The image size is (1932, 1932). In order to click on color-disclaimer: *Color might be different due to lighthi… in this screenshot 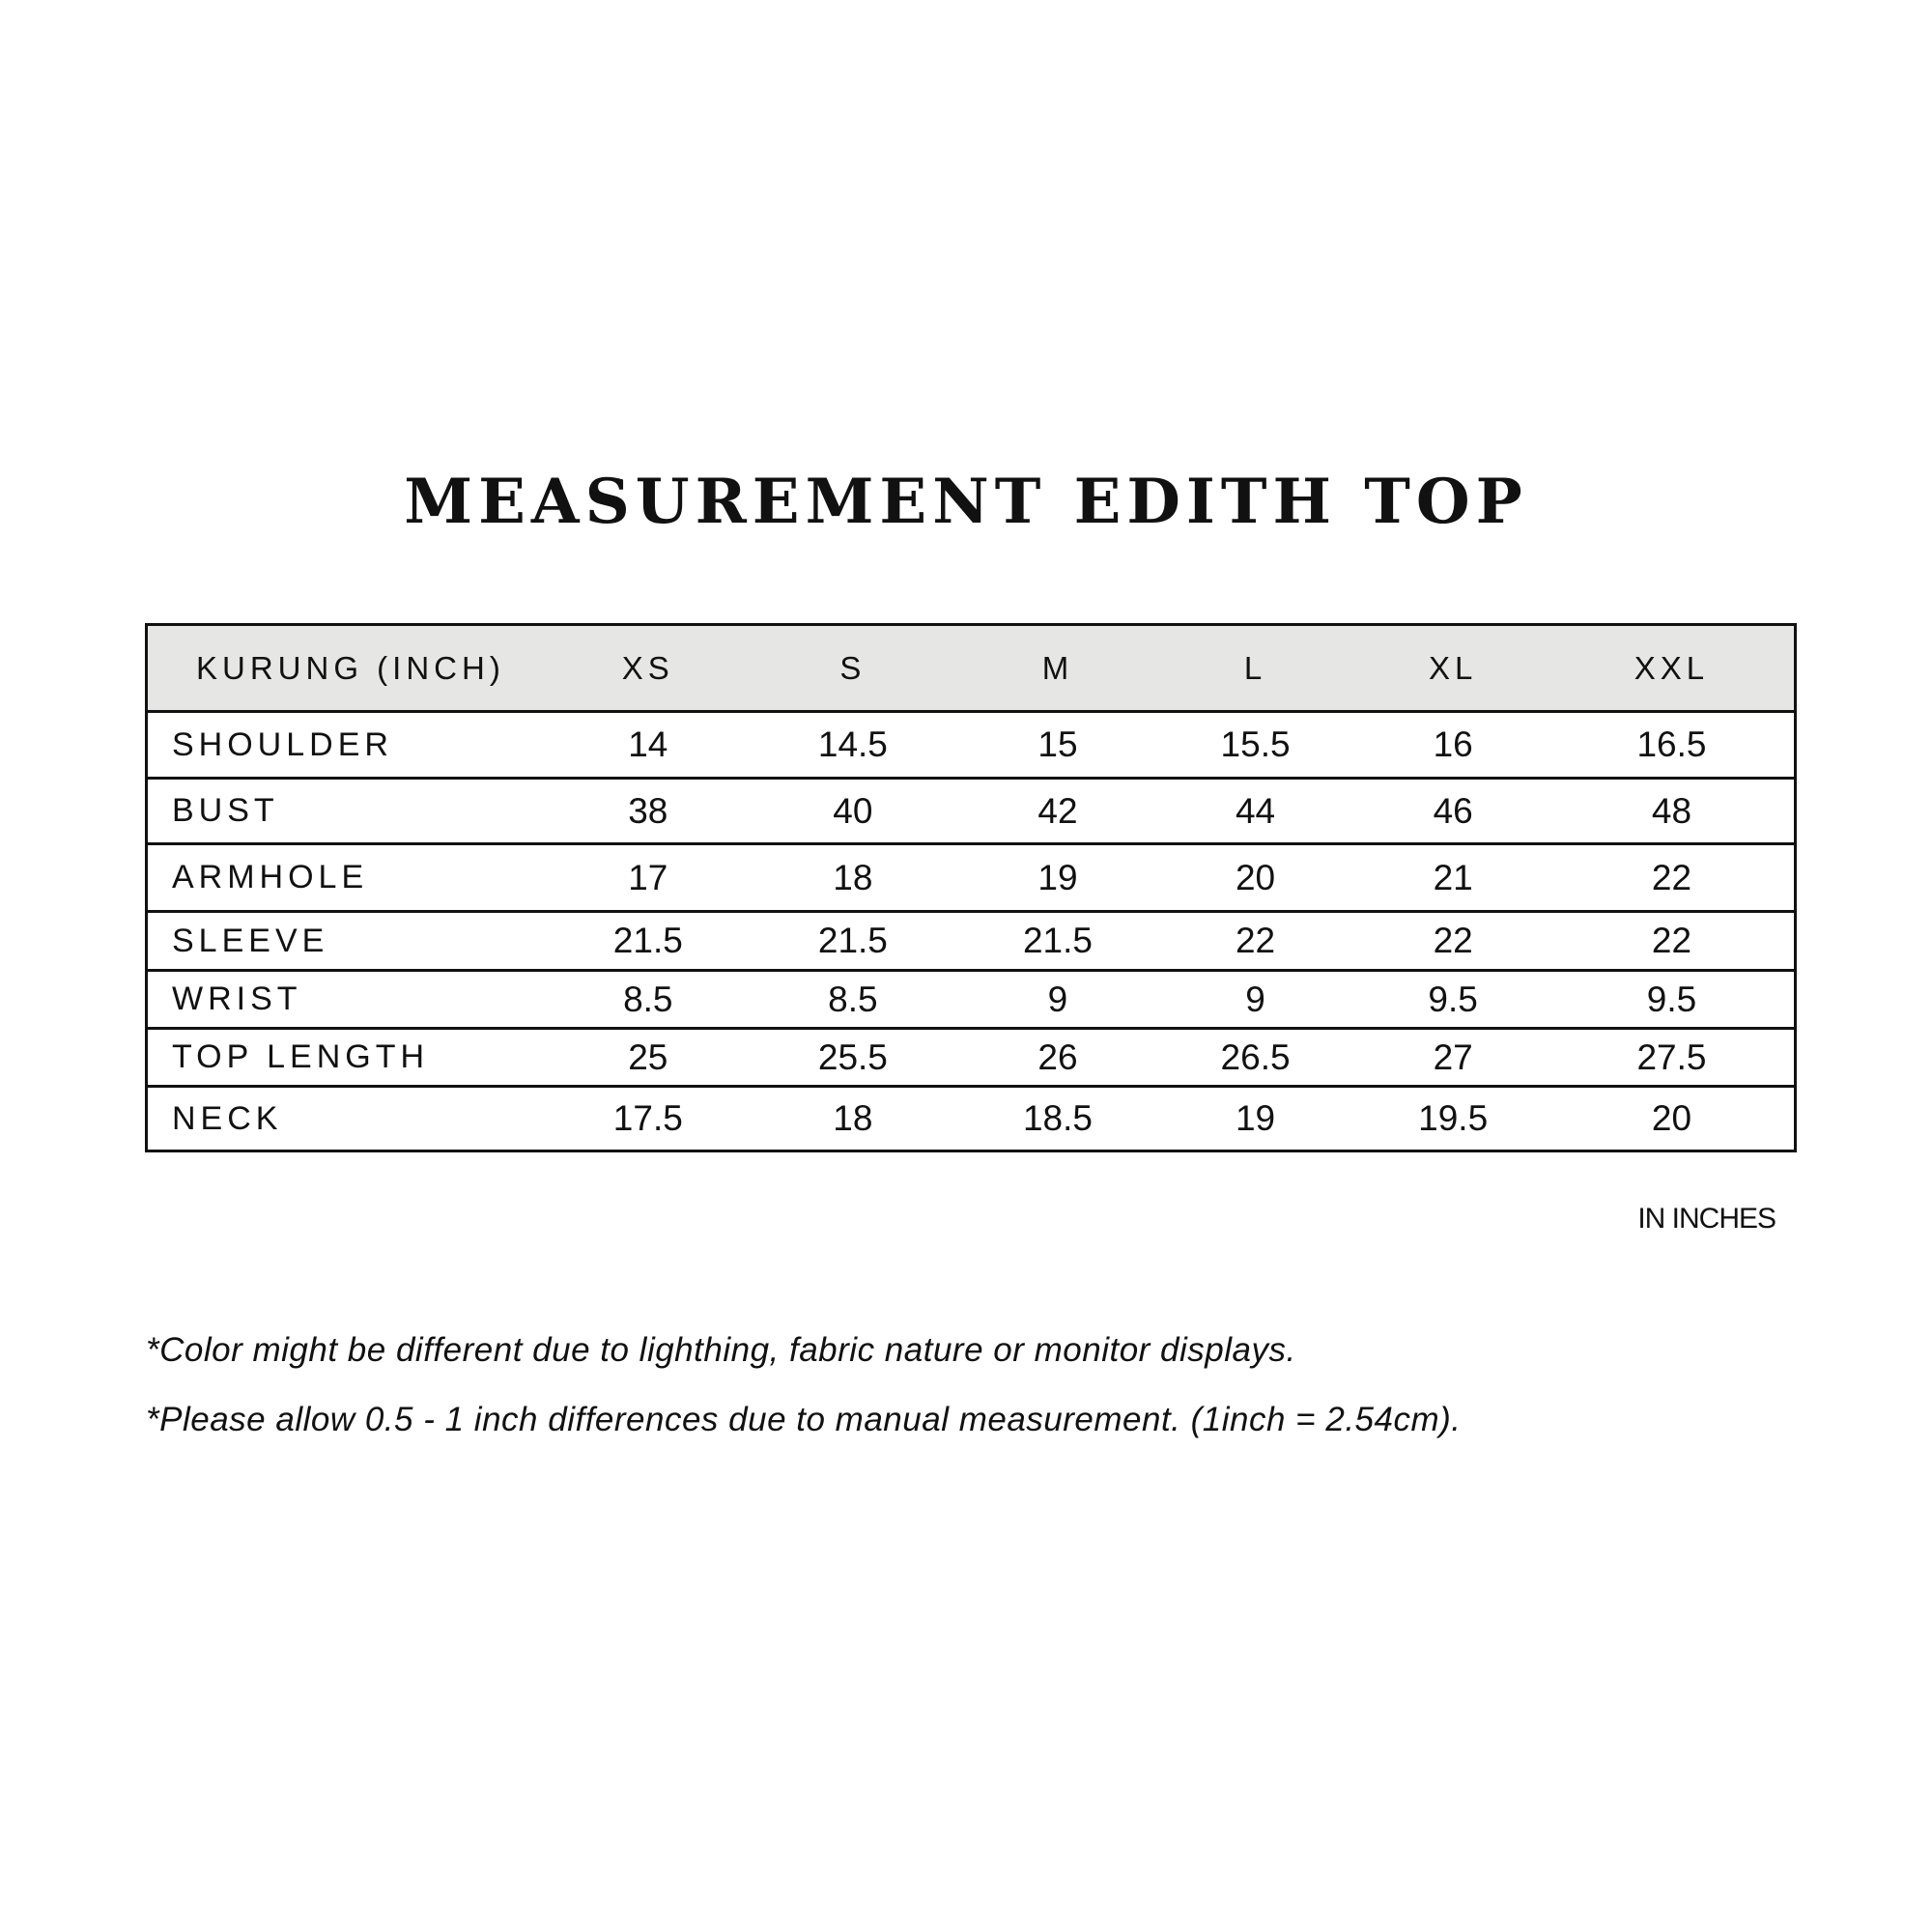, I will do `click(721, 1350)`.